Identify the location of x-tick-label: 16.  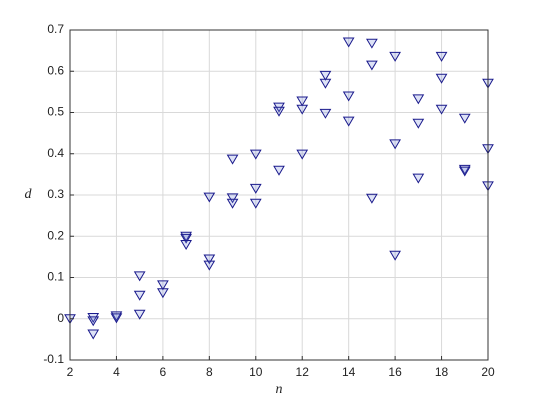
(395, 372).